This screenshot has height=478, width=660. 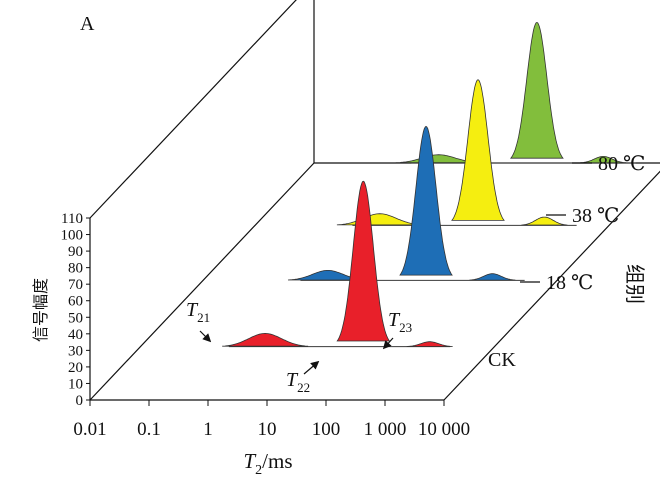 I want to click on x-tick-label: 100, so click(x=326, y=429).